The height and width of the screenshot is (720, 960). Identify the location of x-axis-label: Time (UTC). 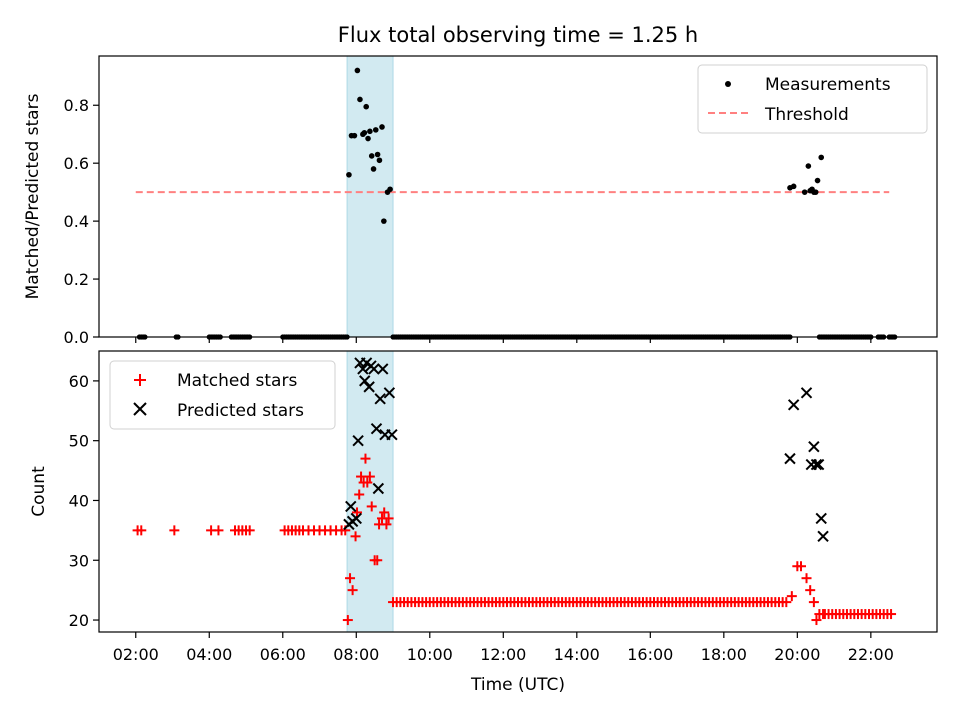
(517, 685).